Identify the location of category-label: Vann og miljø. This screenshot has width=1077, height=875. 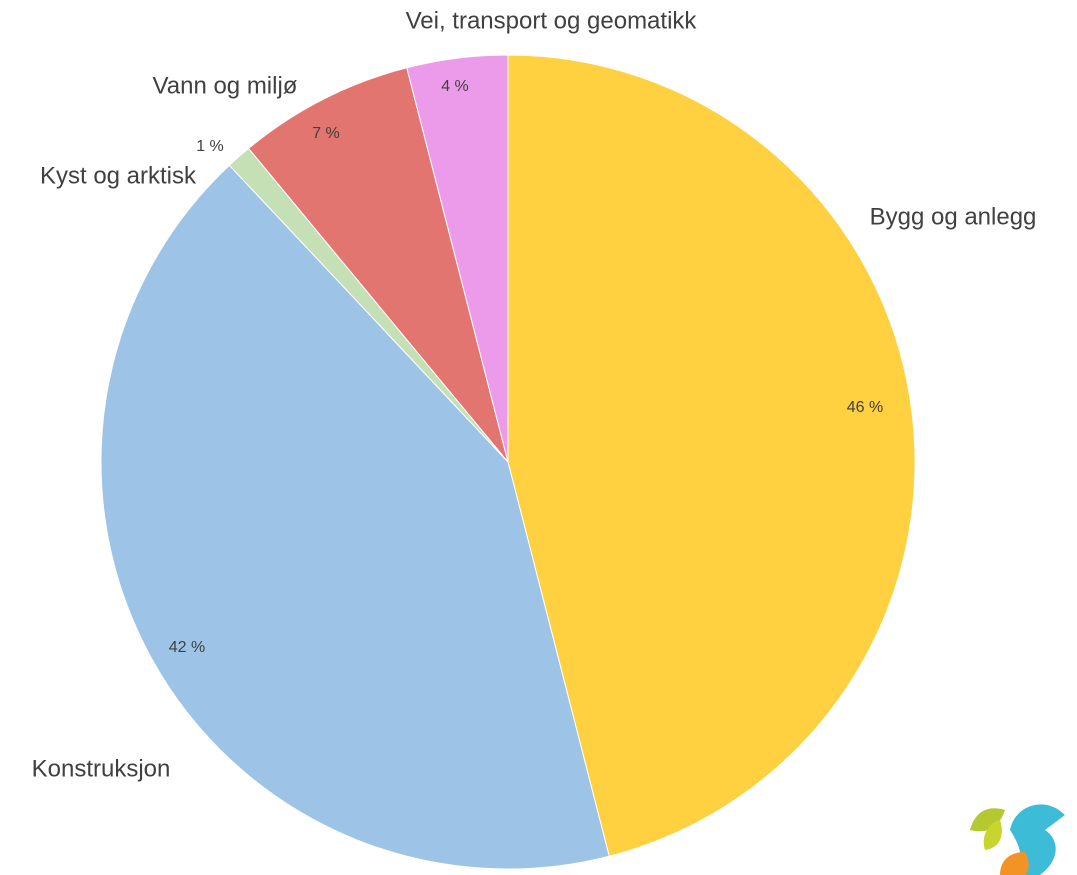
(225, 85).